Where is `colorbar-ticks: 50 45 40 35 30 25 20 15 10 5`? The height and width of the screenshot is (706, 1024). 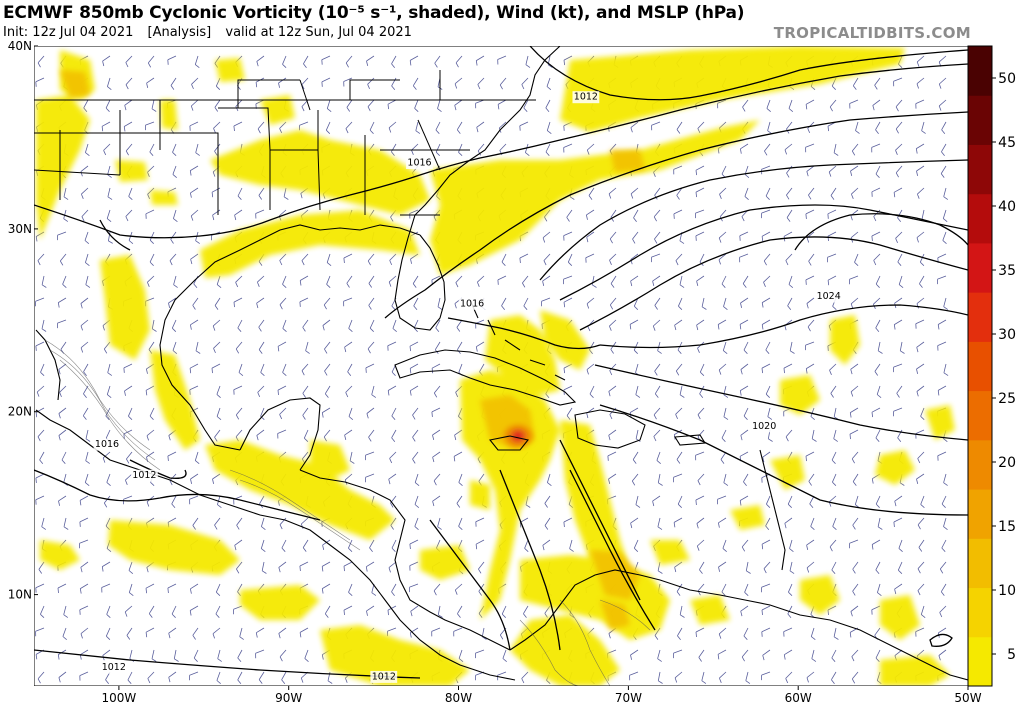
colorbar-ticks: 50 45 40 35 30 25 20 15 10 5 is located at coordinates (1004, 367).